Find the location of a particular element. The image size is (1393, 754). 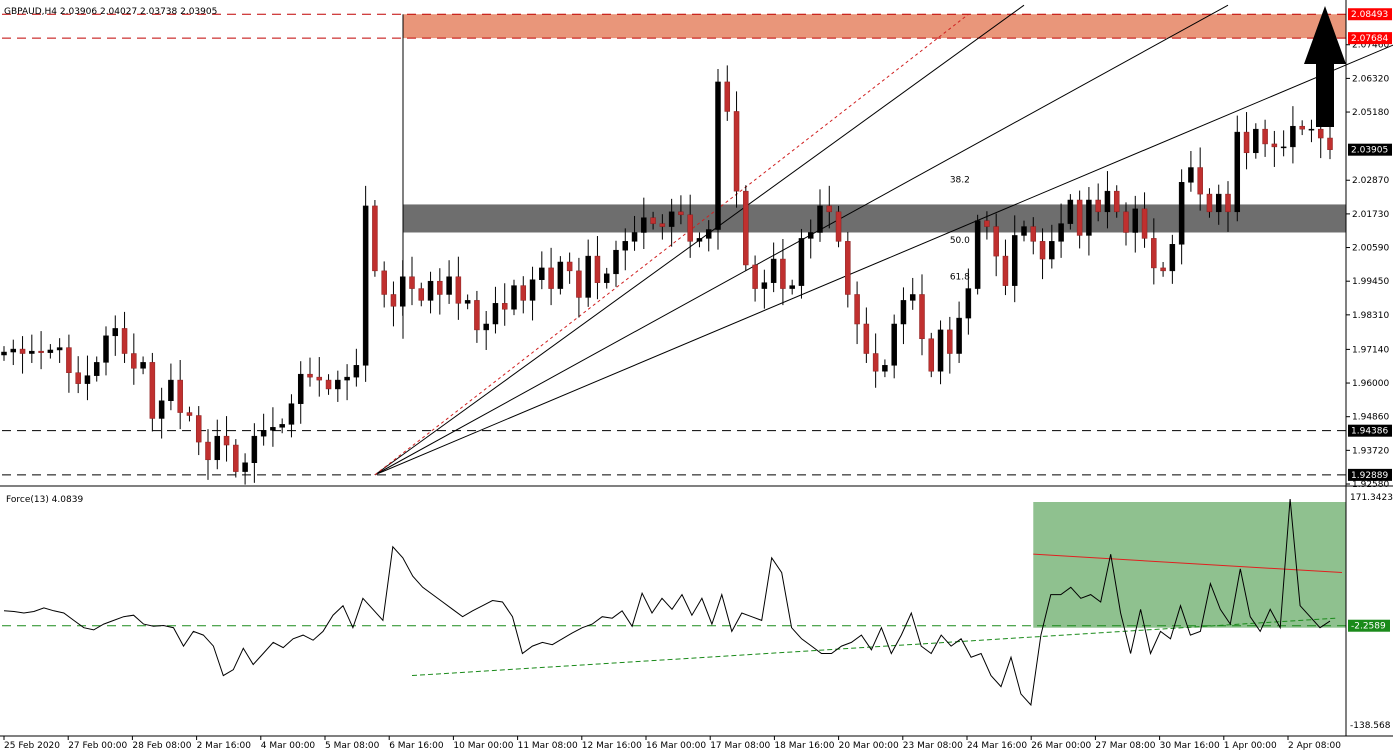

resistance-zone is located at coordinates (874, 26).